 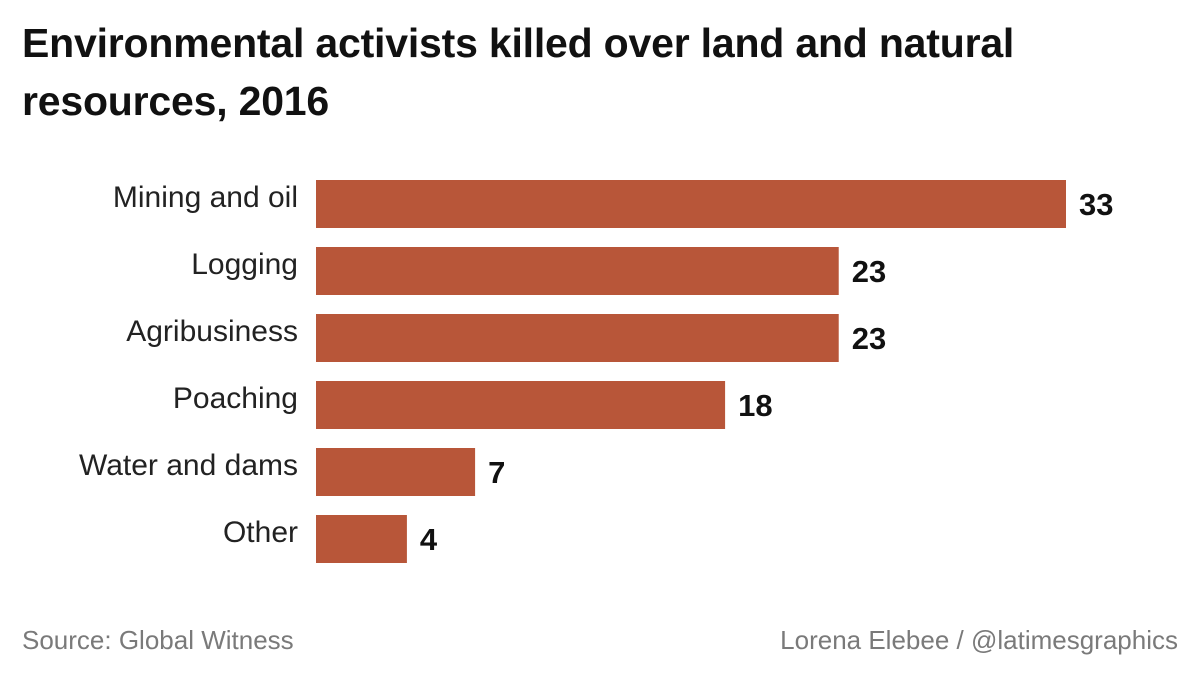 I want to click on category-label-agribusiness: Agribusiness, so click(x=212, y=331).